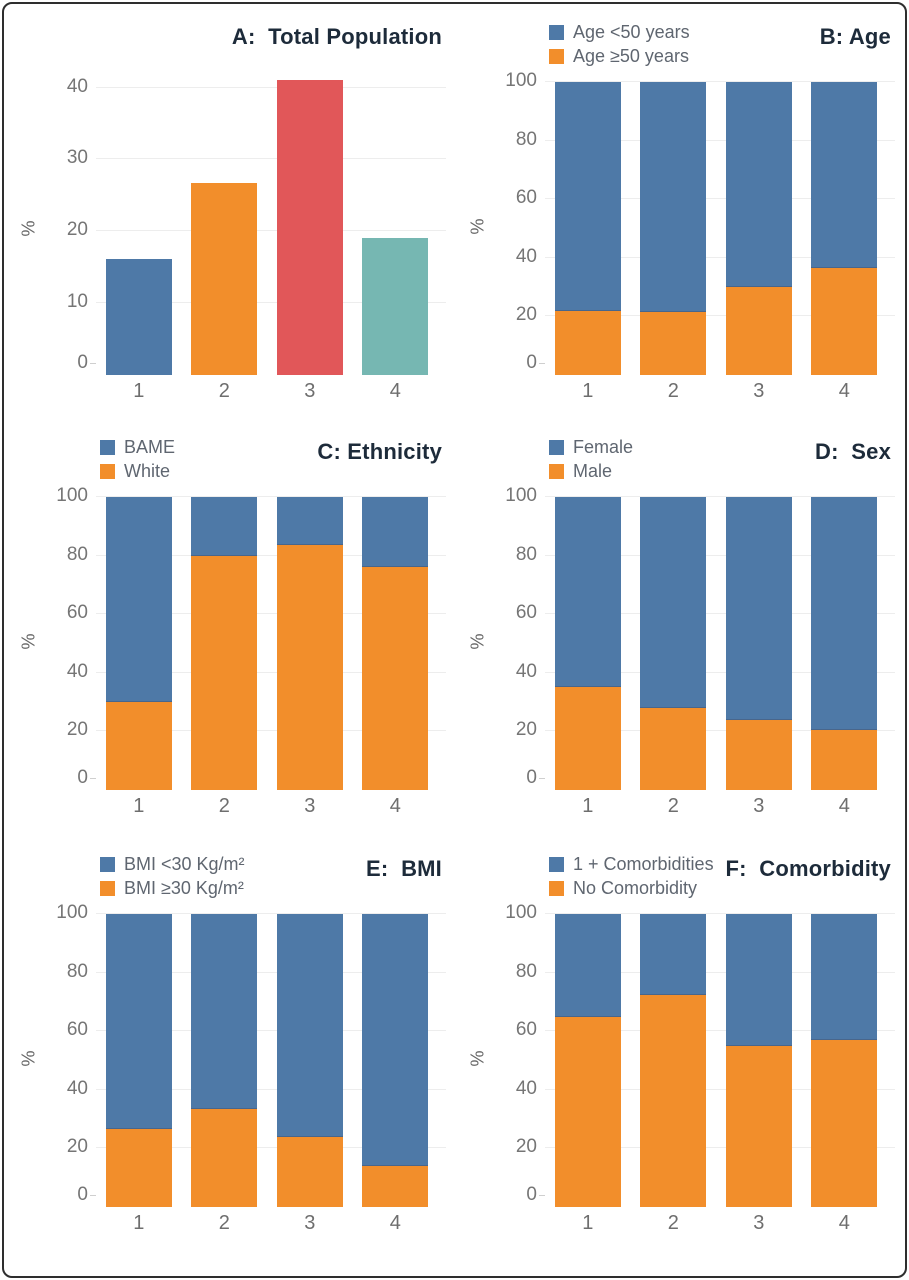 The height and width of the screenshot is (1280, 909). I want to click on legend: Female Male, so click(591, 459).